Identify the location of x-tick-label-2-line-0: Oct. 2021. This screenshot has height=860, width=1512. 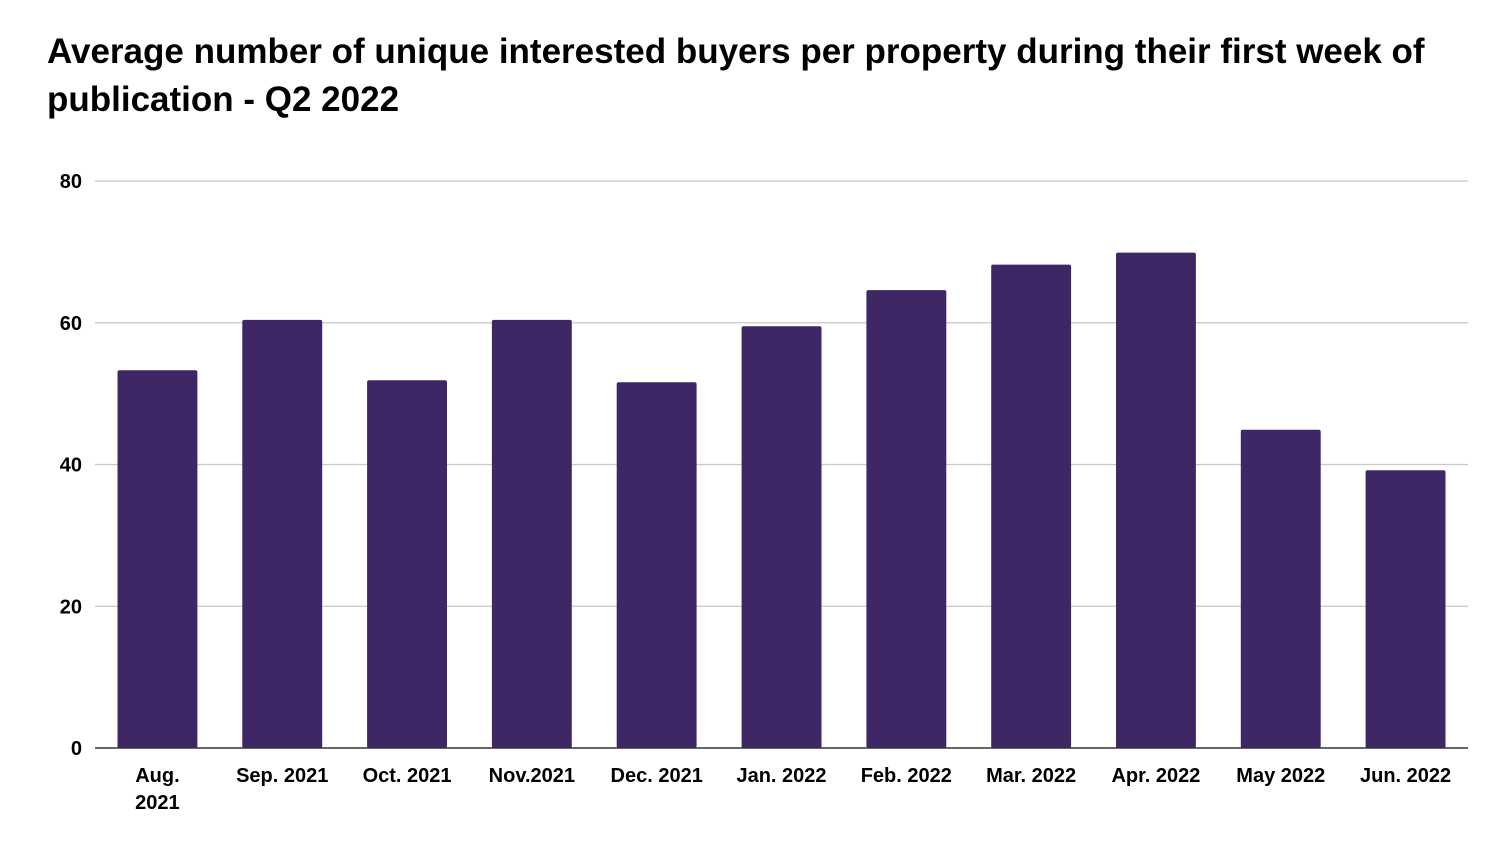
(407, 776).